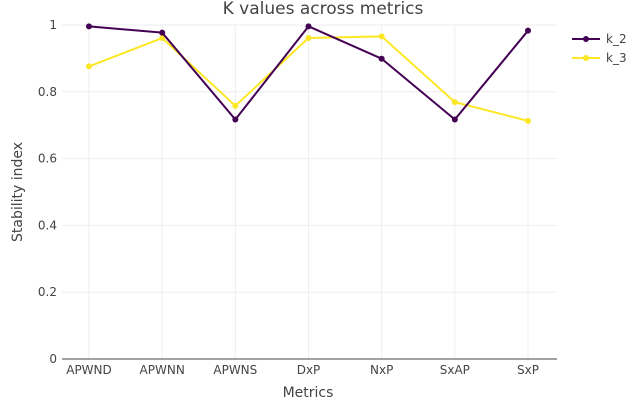  Describe the element at coordinates (528, 370) in the screenshot. I see `x-tick-label: SxP` at that location.